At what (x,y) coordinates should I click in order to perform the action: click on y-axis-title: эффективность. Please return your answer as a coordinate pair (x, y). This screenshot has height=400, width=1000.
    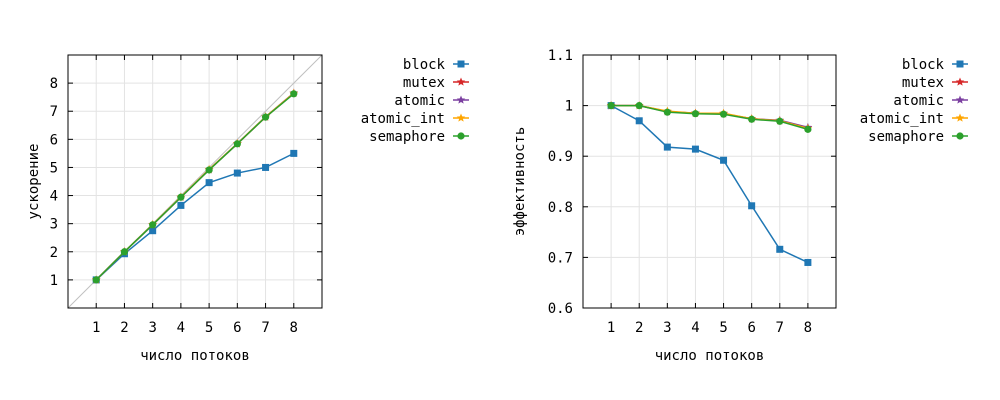
    Looking at the image, I should click on (520, 182).